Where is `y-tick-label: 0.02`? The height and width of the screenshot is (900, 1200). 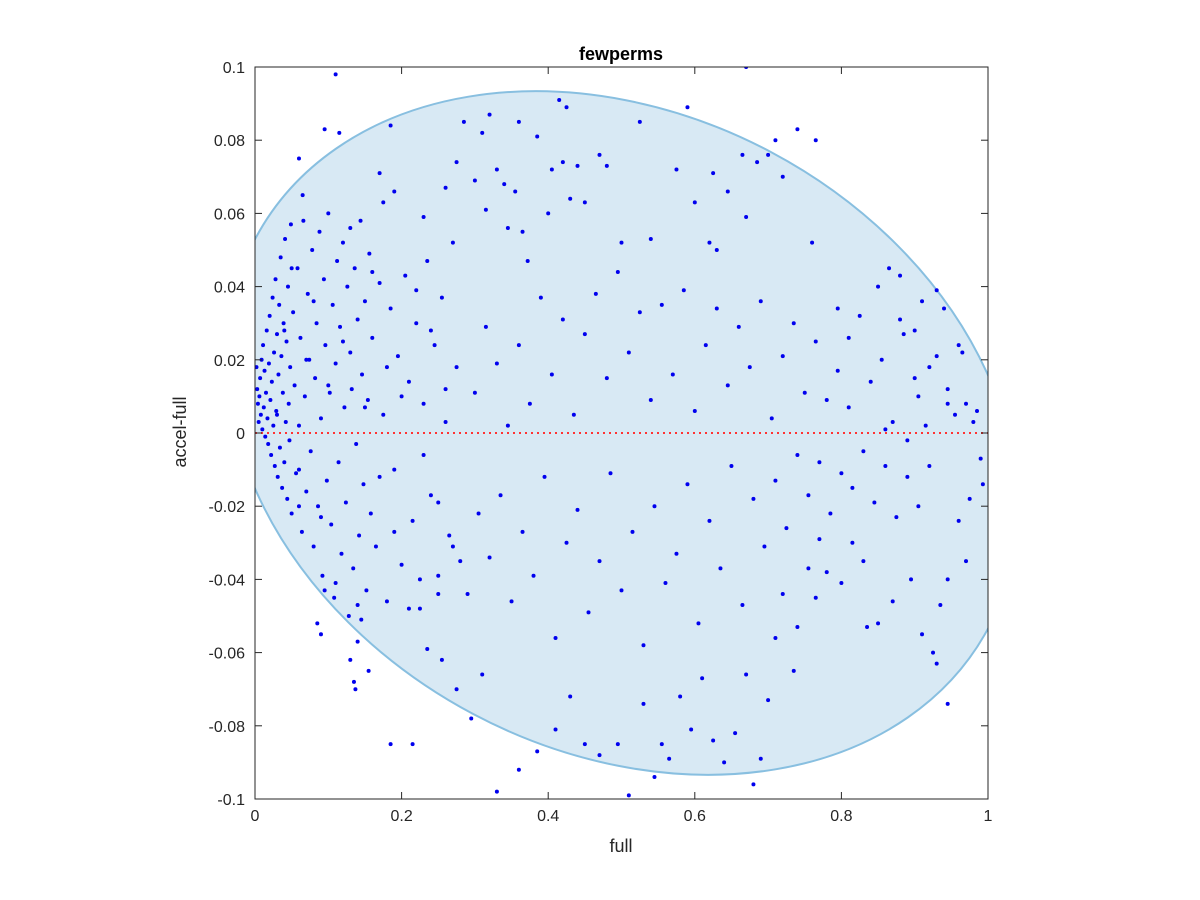
y-tick-label: 0.02 is located at coordinates (229, 361).